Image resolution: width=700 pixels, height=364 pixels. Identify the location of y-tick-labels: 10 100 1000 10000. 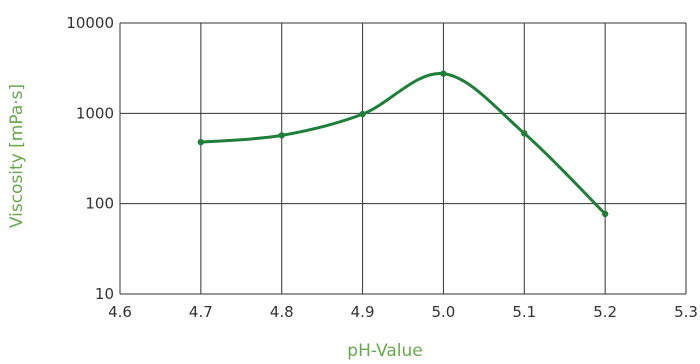
(90, 158).